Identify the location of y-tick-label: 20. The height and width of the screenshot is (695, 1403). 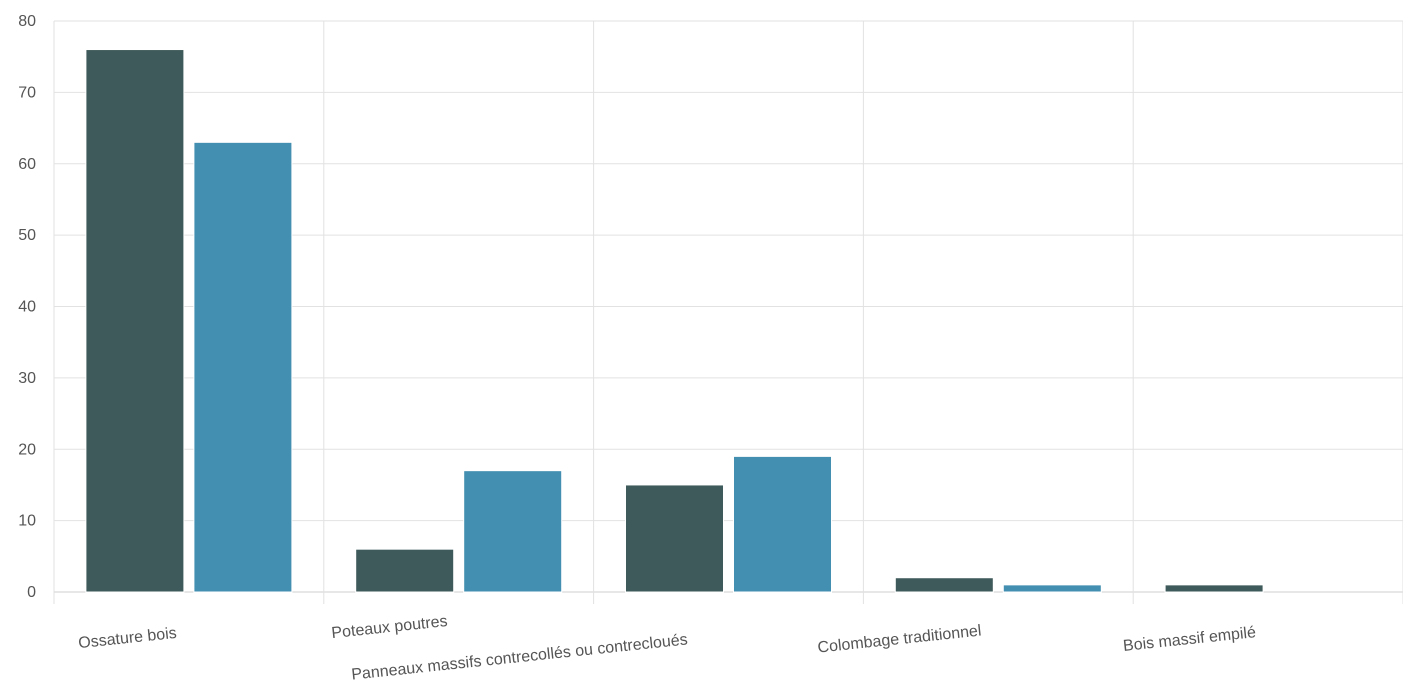
(27, 449).